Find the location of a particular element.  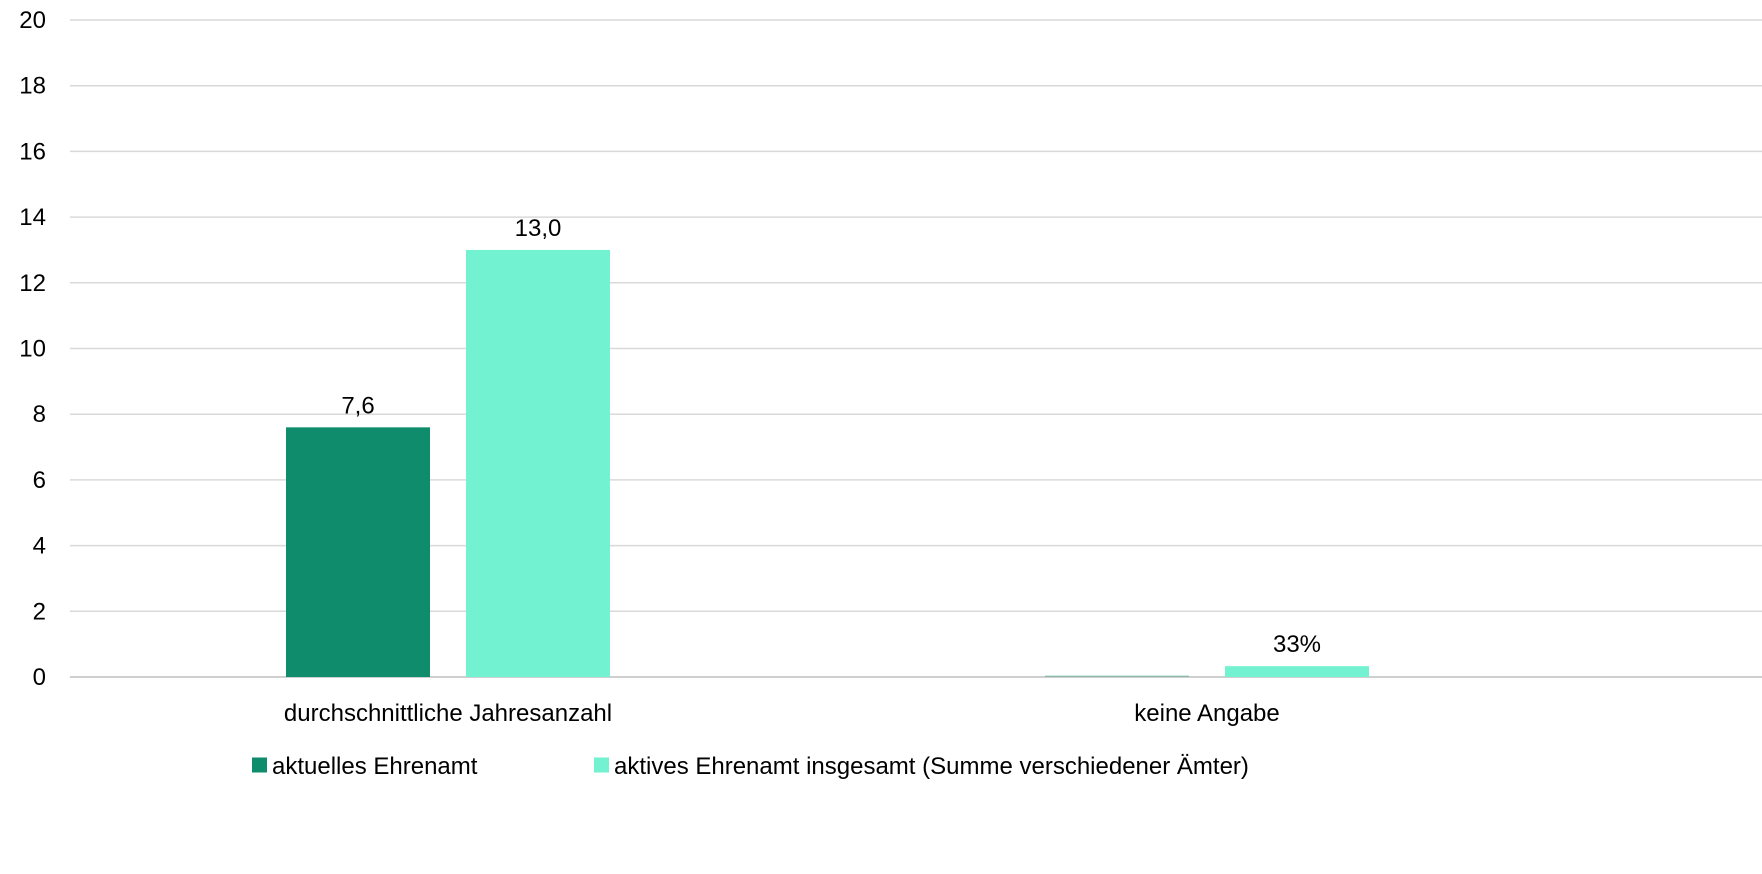

y-tick-label: 0 is located at coordinates (39, 677).